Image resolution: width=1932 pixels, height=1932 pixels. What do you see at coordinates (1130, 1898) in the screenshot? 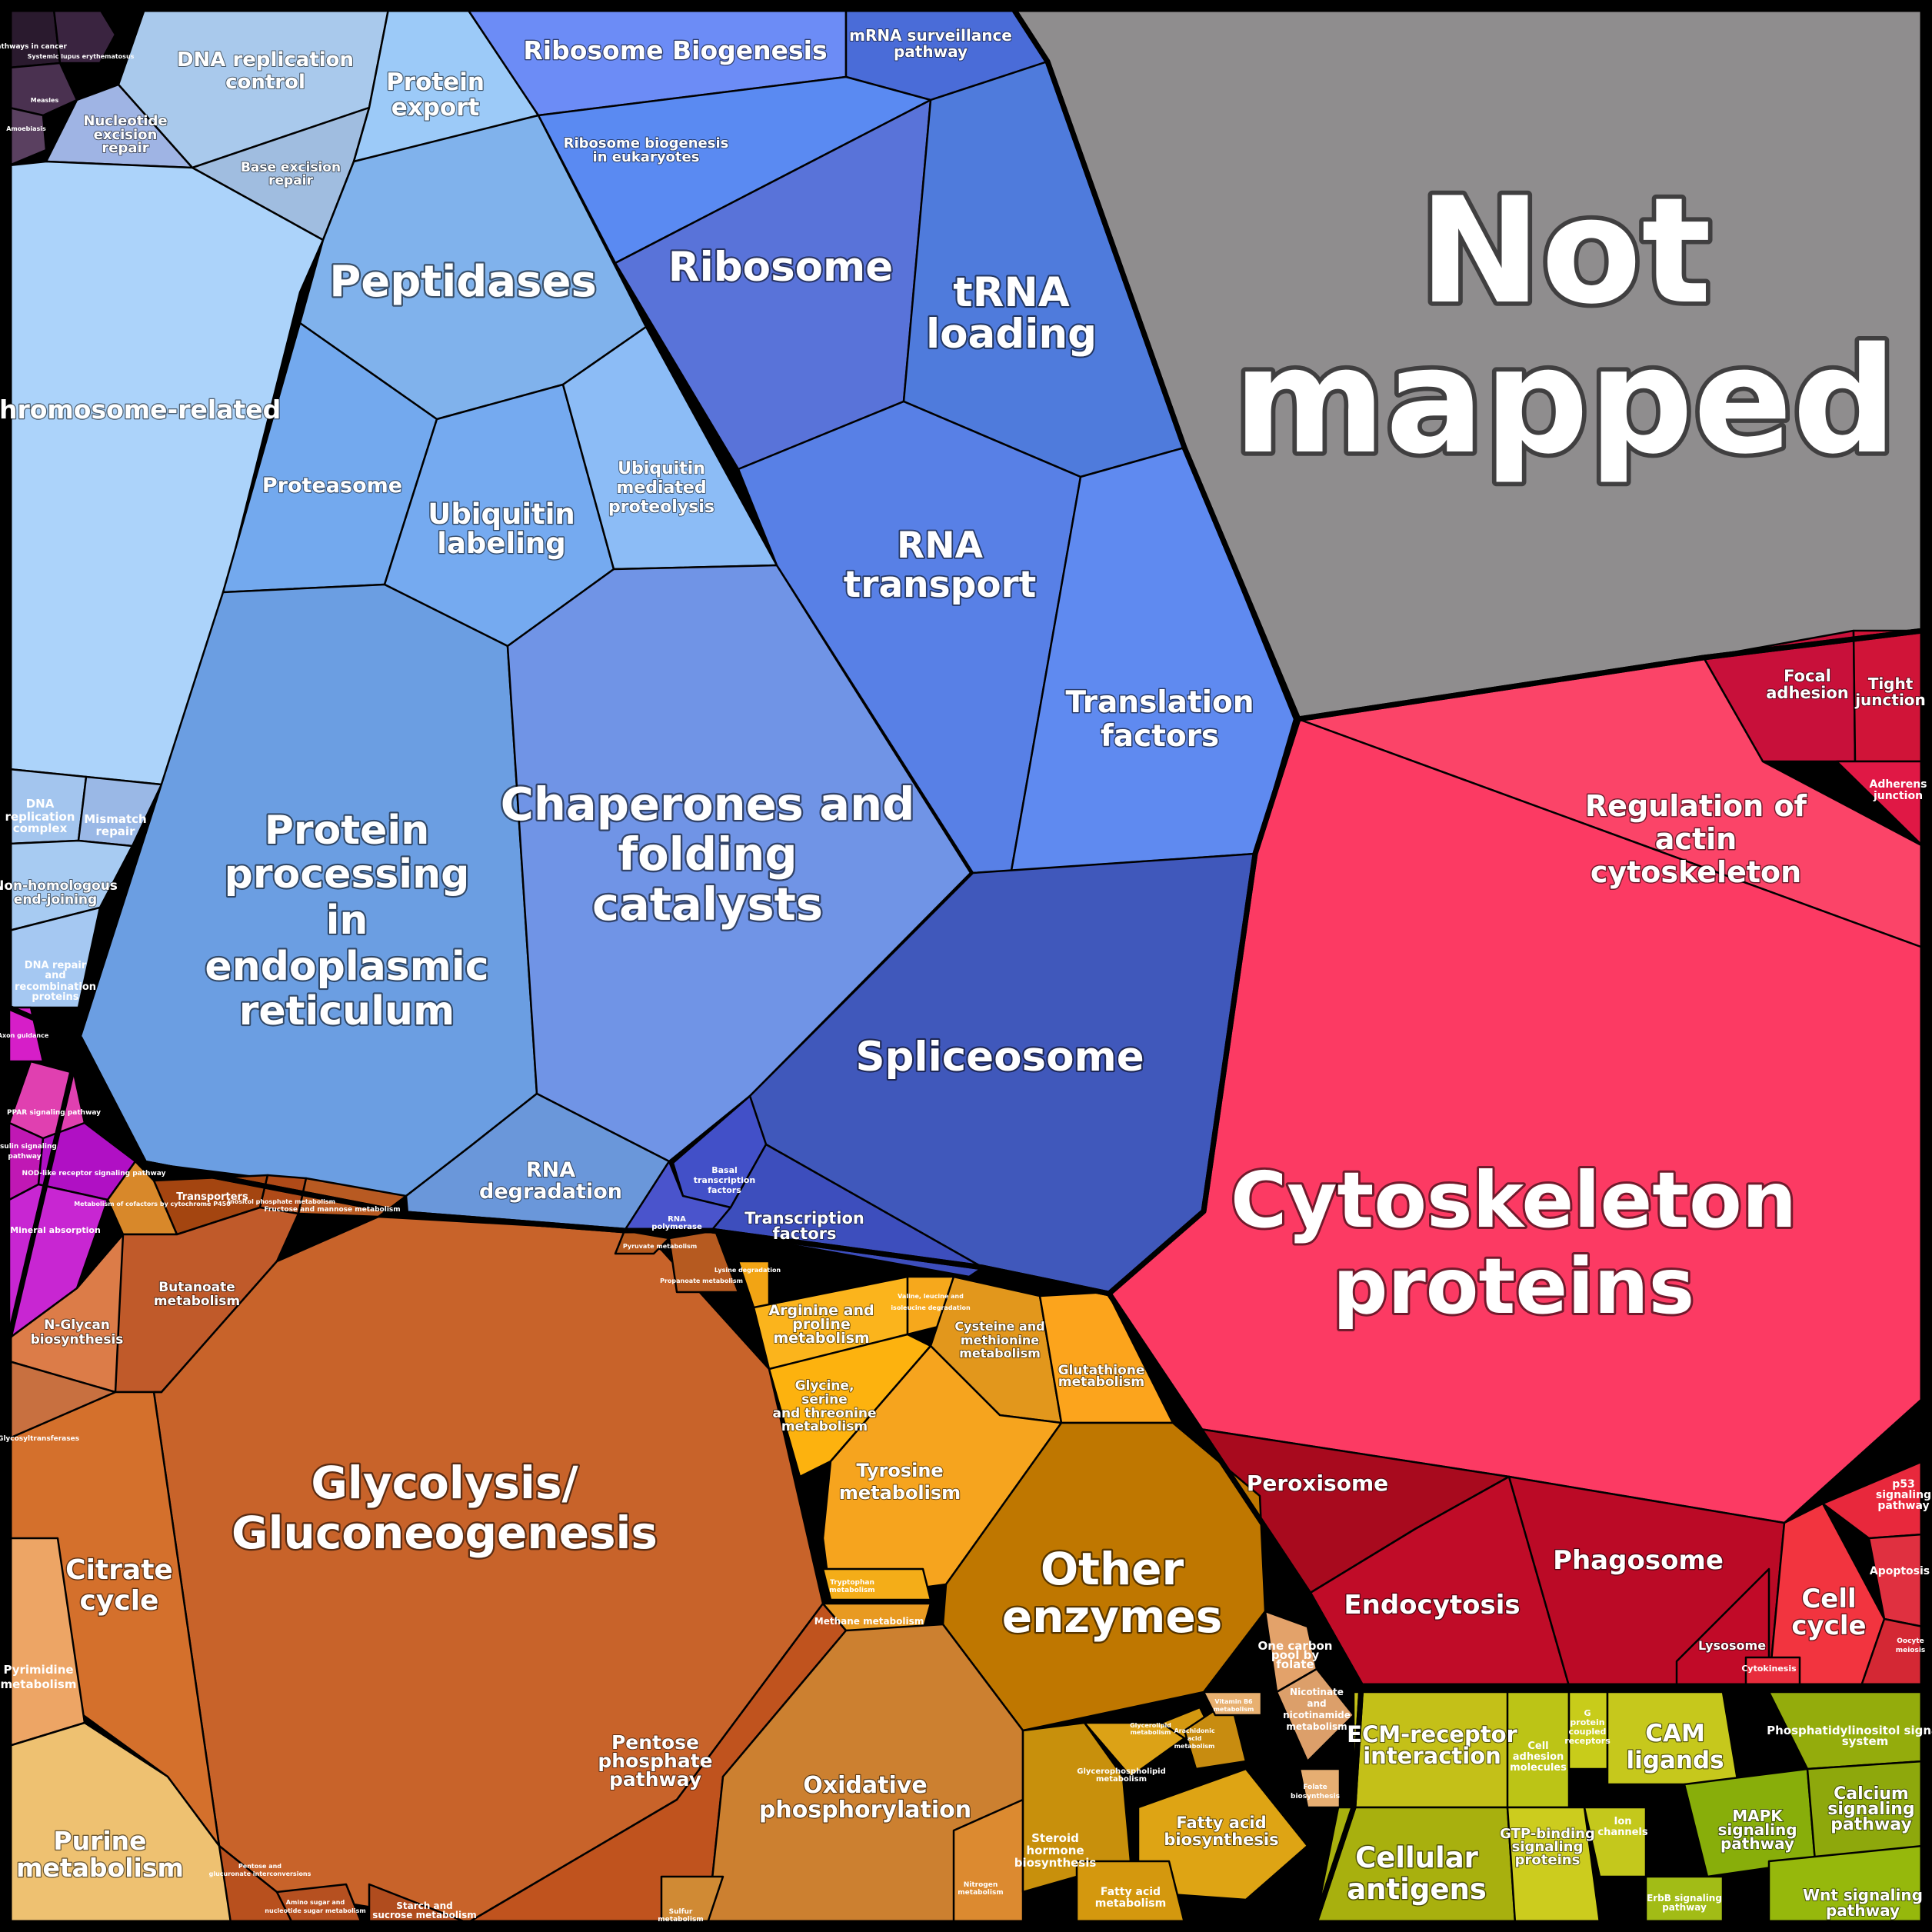
I see `label-fatty-acid-metabolism: Fatty acid metabolism` at bounding box center [1130, 1898].